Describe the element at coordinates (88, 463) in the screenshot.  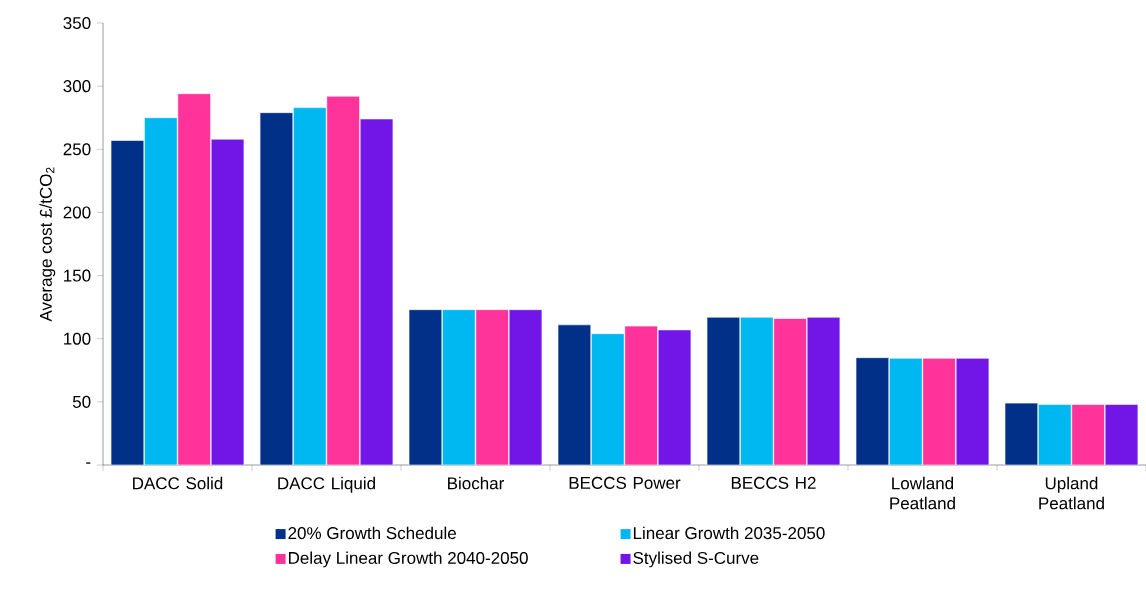
I see `y-tick-label: -` at that location.